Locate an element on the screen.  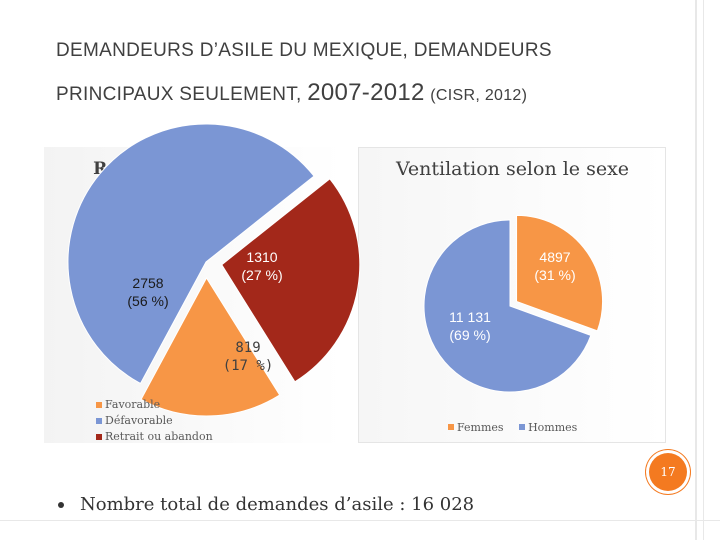
legend-label: Favorable is located at coordinates (133, 404).